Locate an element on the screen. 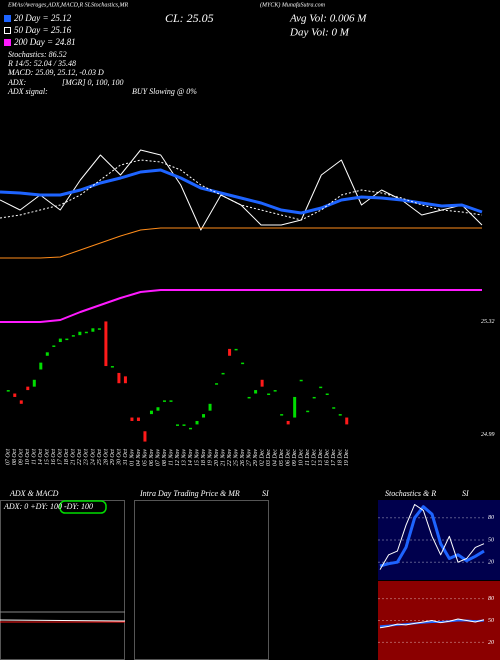  ticker: (MYCK) MunafaSutra.com is located at coordinates (293, 4).